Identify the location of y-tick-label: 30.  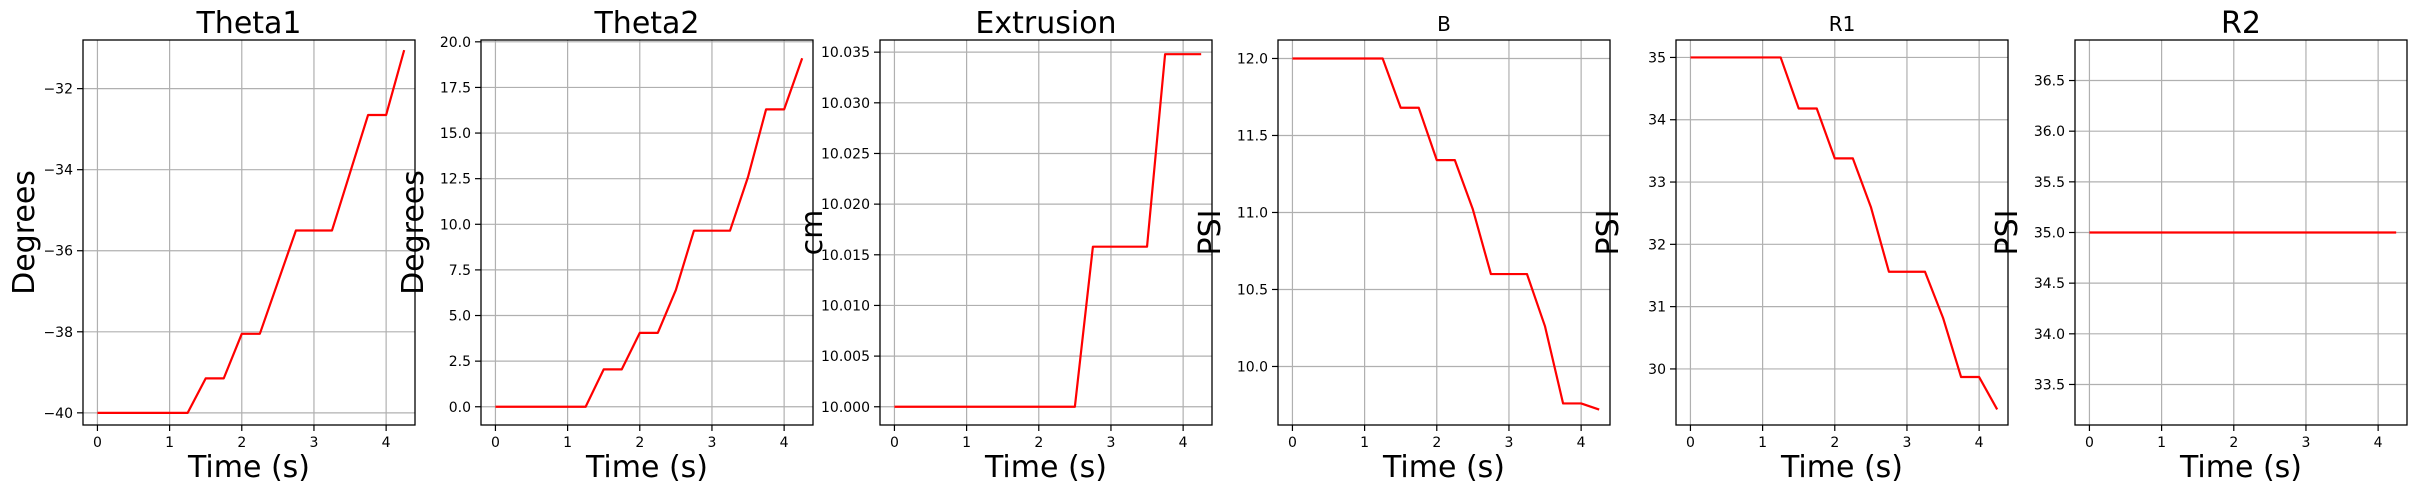
(1657, 370).